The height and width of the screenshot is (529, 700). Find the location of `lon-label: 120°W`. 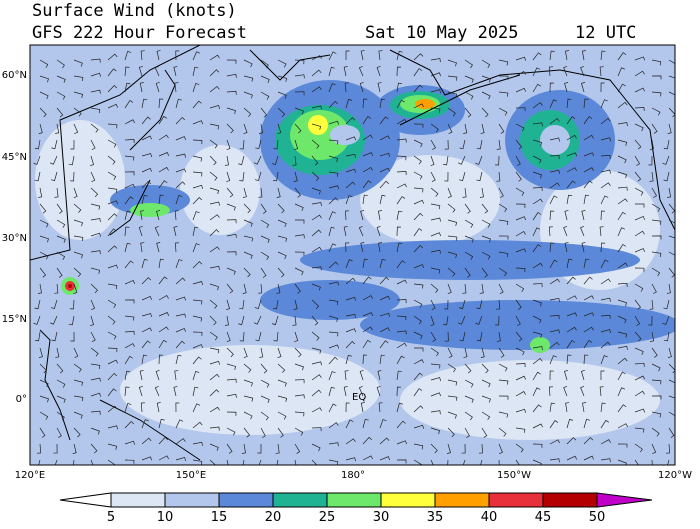

lon-label: 120°W is located at coordinates (675, 475).